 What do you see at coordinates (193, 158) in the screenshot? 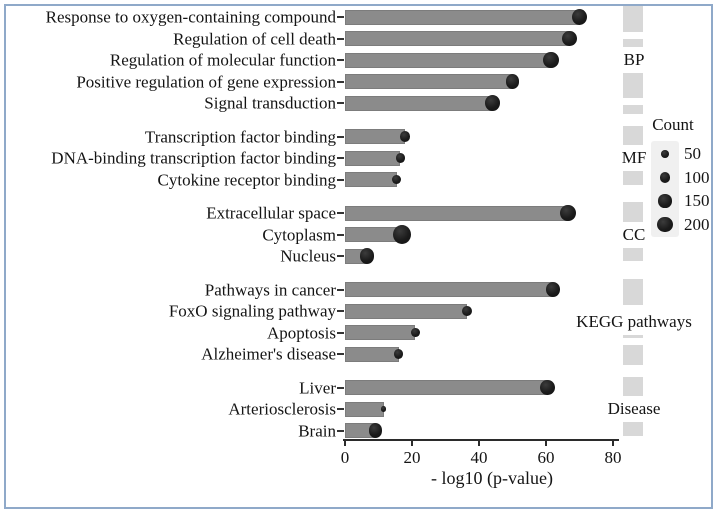
I see `category-label: DNA-binding transcription factor binding` at bounding box center [193, 158].